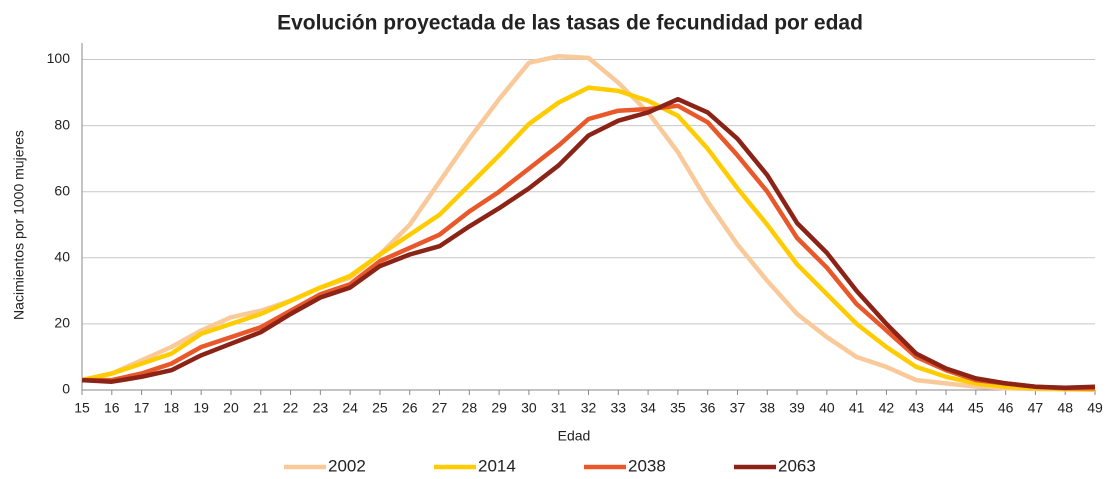 The height and width of the screenshot is (479, 1109). I want to click on x-tick-label: 31, so click(559, 408).